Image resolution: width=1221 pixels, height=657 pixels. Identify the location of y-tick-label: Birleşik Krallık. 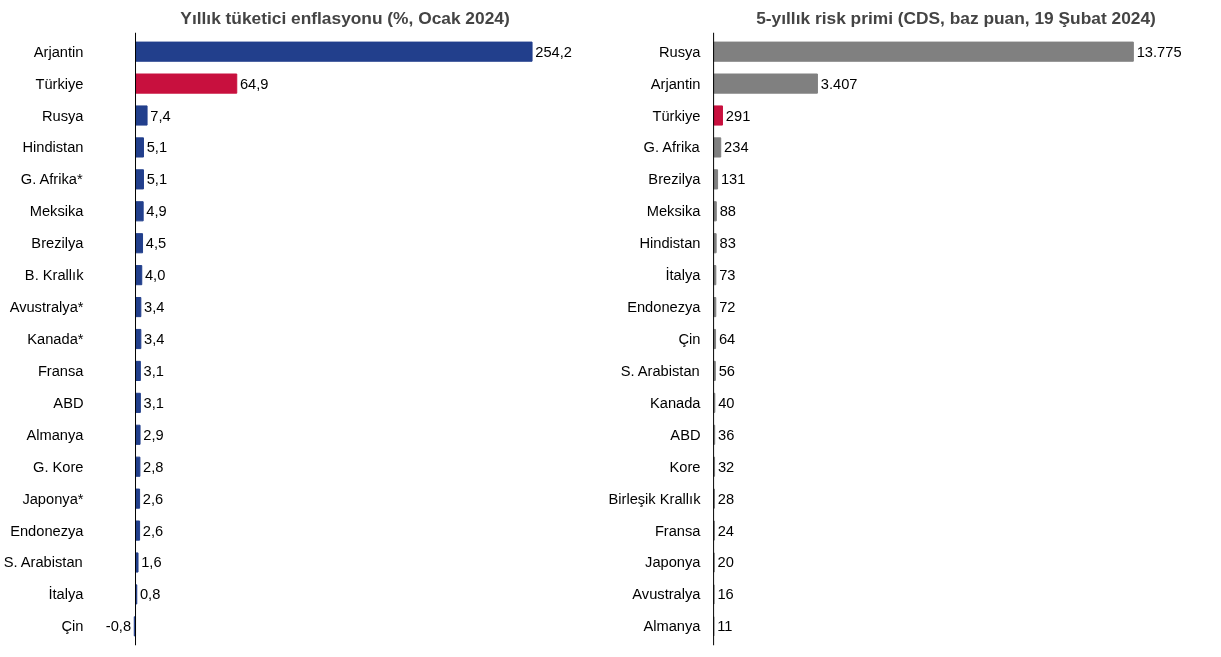
(655, 498).